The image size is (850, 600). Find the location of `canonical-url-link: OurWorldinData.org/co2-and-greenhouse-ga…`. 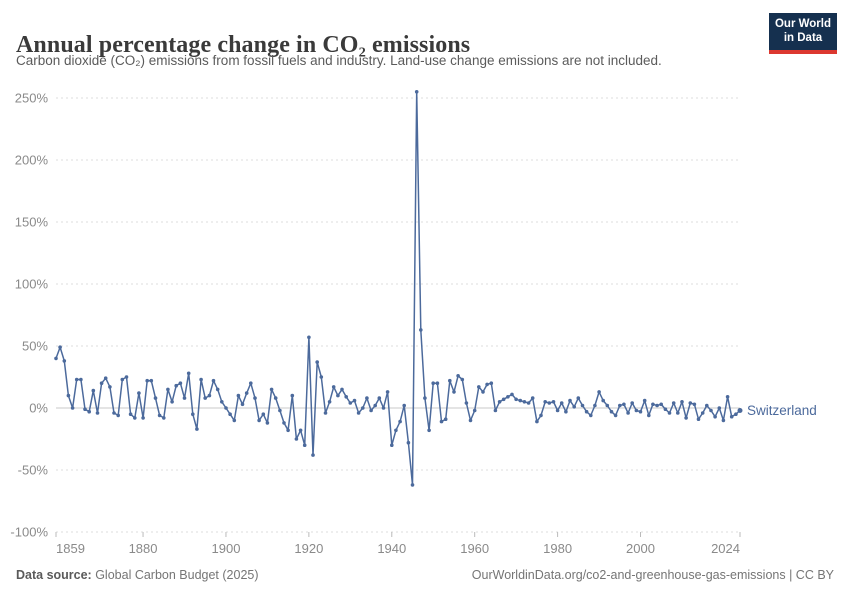

canonical-url-link: OurWorldinData.org/co2-and-greenhouse-ga… is located at coordinates (652, 575).